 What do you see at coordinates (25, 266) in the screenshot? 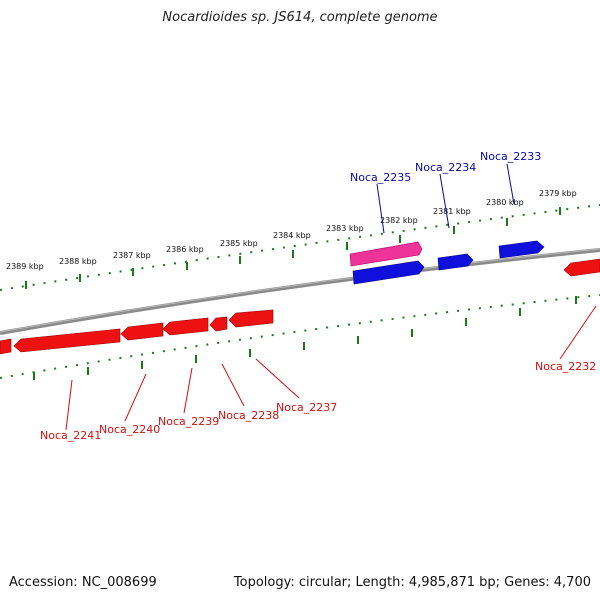
I see `kbp-label: 2389 kbp` at bounding box center [25, 266].